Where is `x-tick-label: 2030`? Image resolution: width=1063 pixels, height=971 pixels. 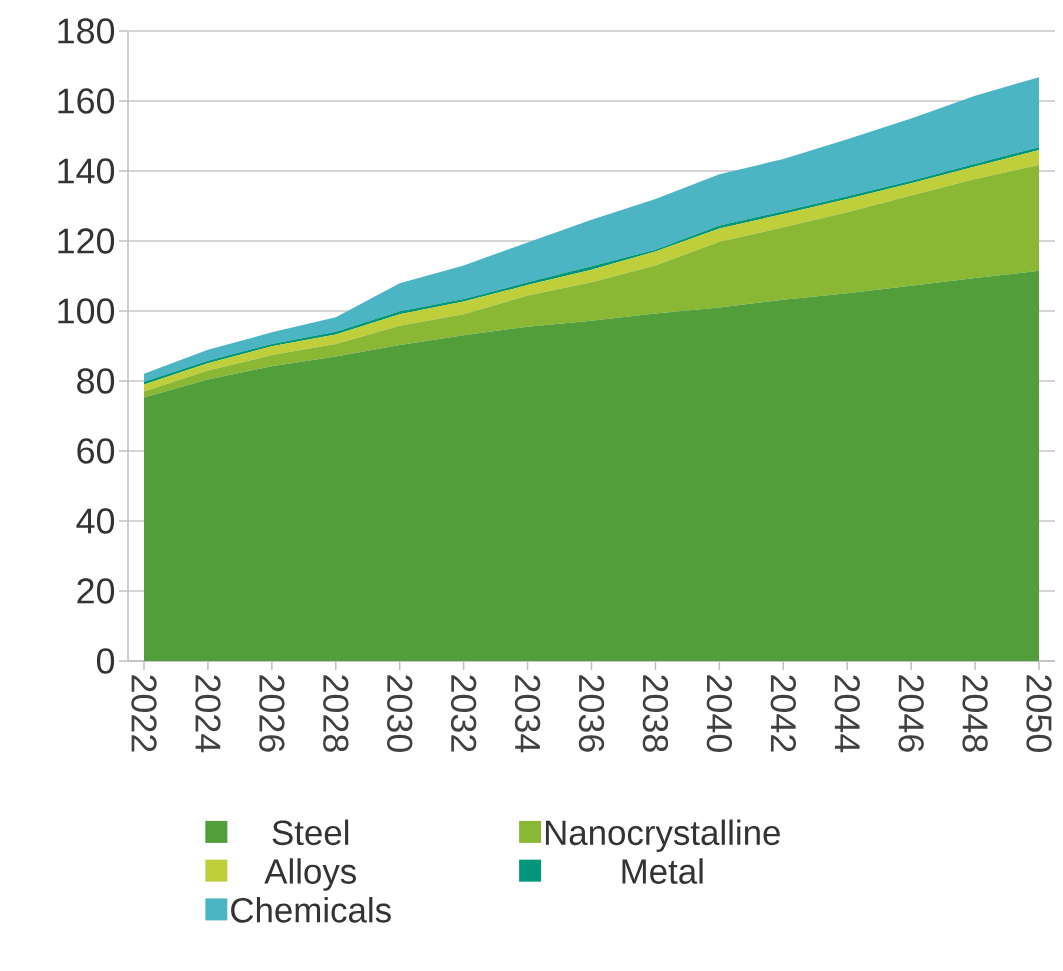
x-tick-label: 2030 is located at coordinates (400, 713).